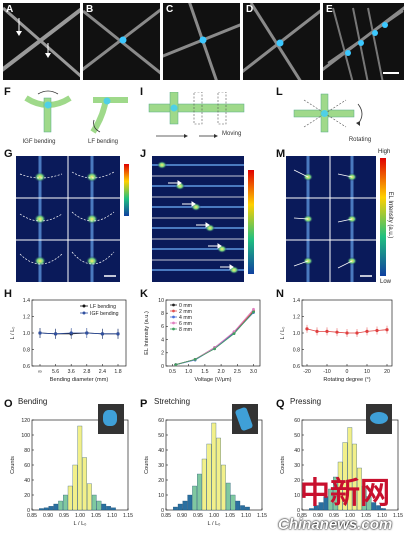 This screenshot has height=540, width=408. I want to click on caption-igf-bending: IGF bending, so click(39, 142).